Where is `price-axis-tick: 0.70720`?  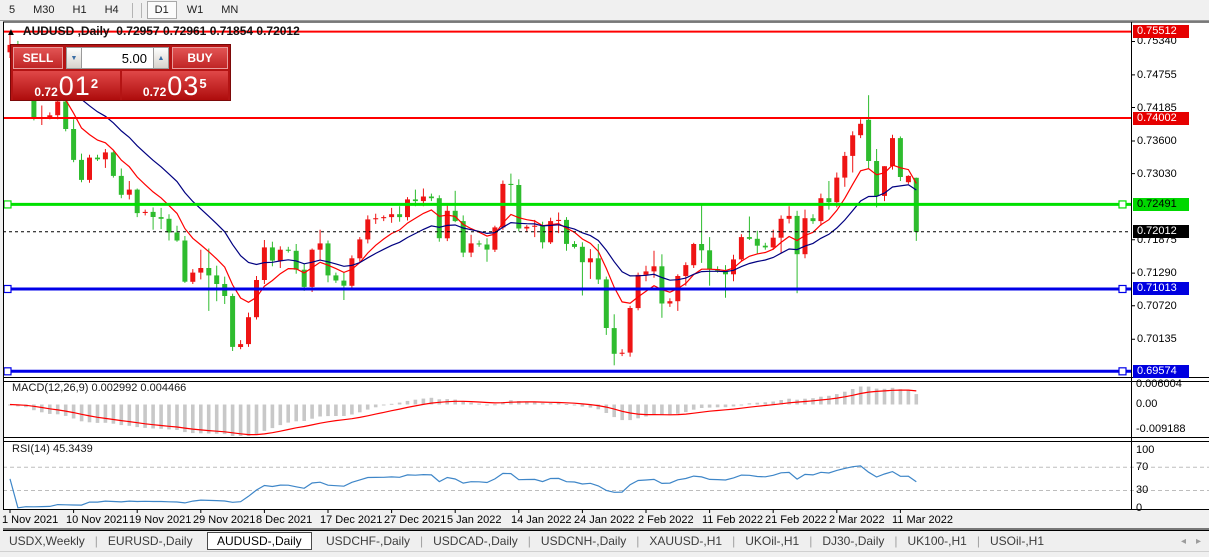
price-axis-tick: 0.70720 is located at coordinates (1157, 306).